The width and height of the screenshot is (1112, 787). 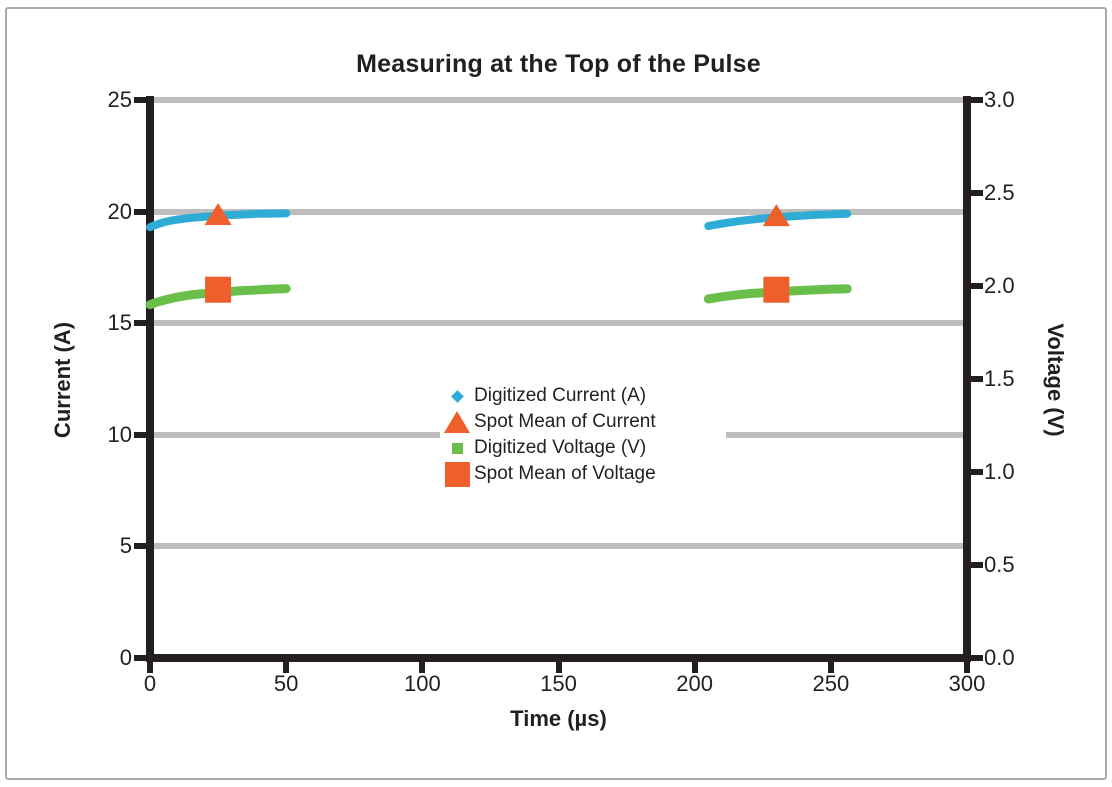 What do you see at coordinates (695, 683) in the screenshot?
I see `x-axis-tick-label: 200` at bounding box center [695, 683].